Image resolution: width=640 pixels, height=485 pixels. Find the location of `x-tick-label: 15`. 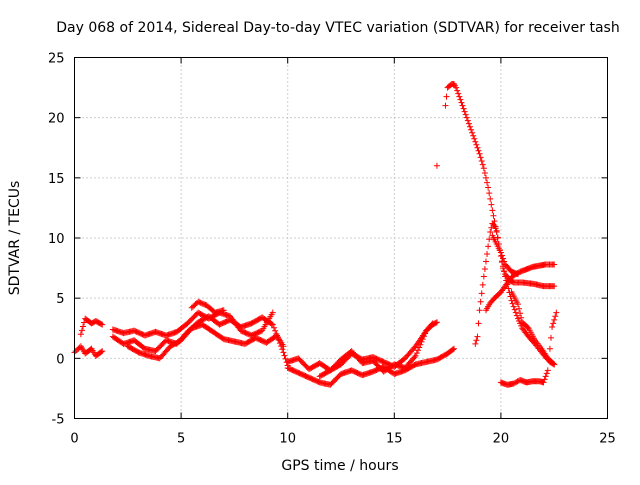

x-tick-label: 15 is located at coordinates (394, 439).